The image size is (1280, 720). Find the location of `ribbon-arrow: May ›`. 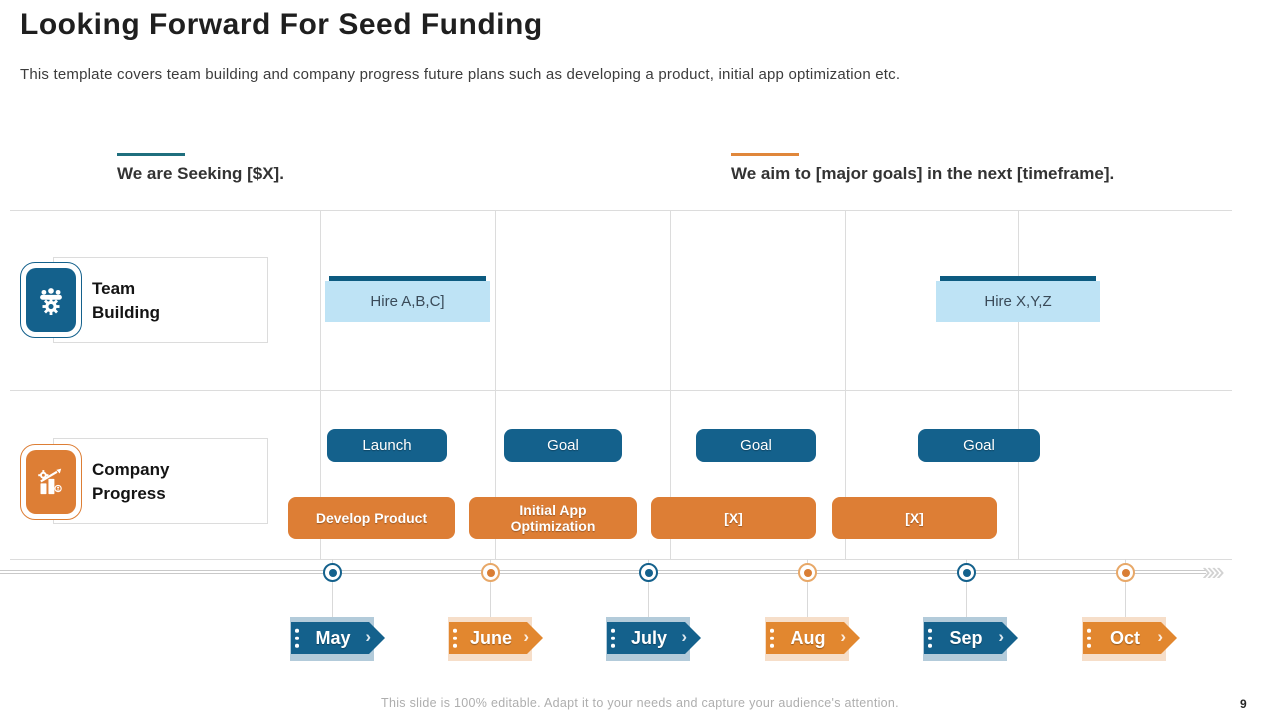

ribbon-arrow: May › is located at coordinates (338, 638).